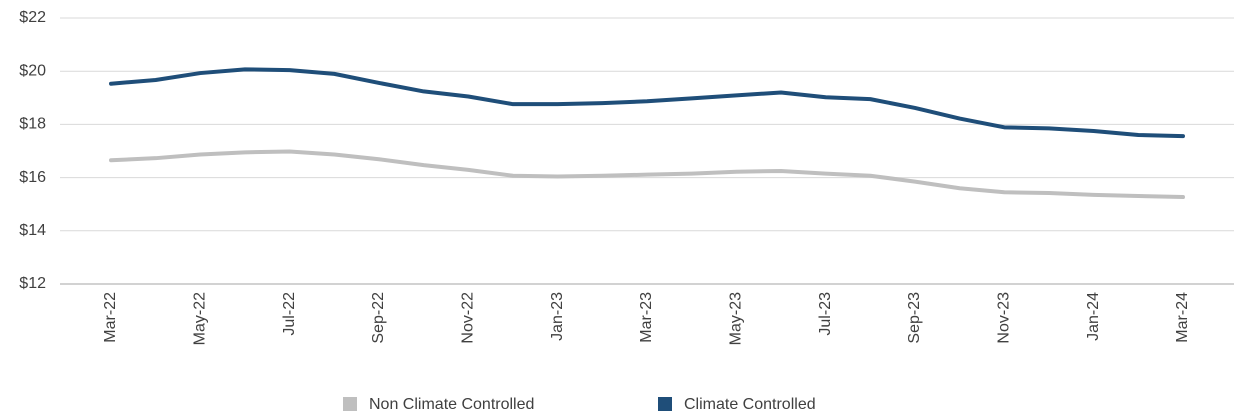  Describe the element at coordinates (557, 316) in the screenshot. I see `x-tick-label: Jan-23` at that location.